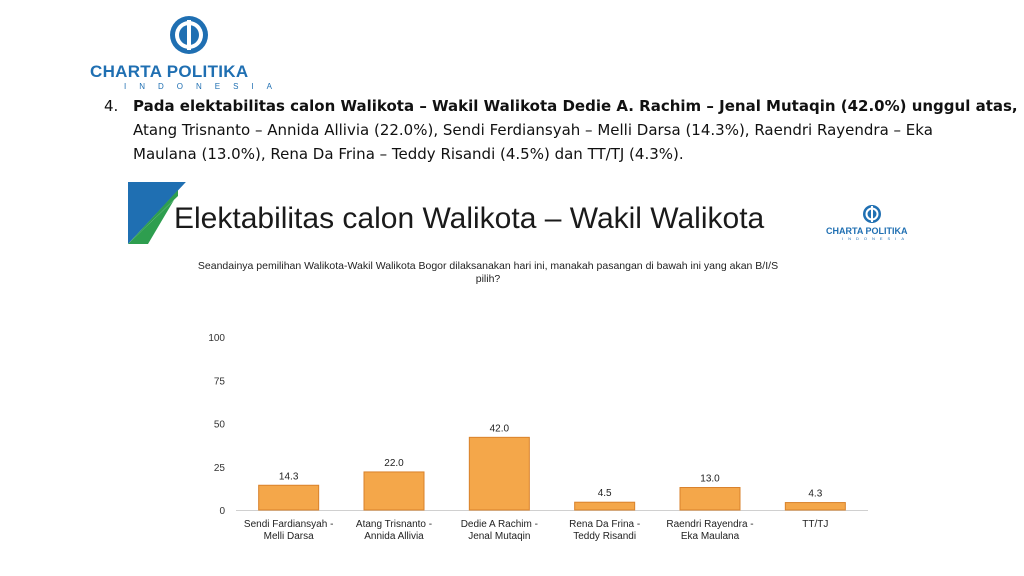 The height and width of the screenshot is (576, 1024). What do you see at coordinates (216, 338) in the screenshot?
I see `y-tick-label: 100` at bounding box center [216, 338].